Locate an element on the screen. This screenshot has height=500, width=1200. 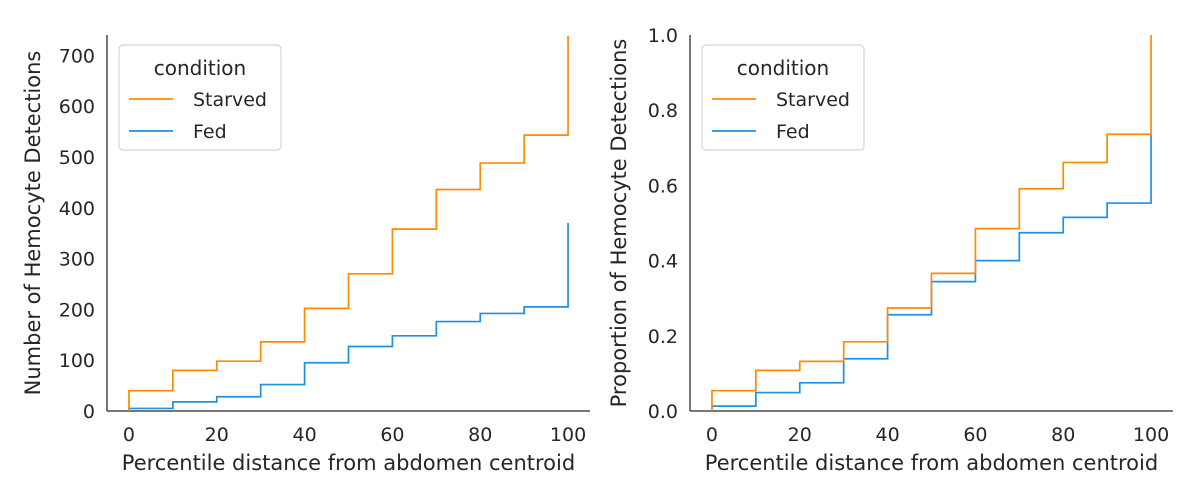
y-tick-label: 1.0 is located at coordinates (663, 36).